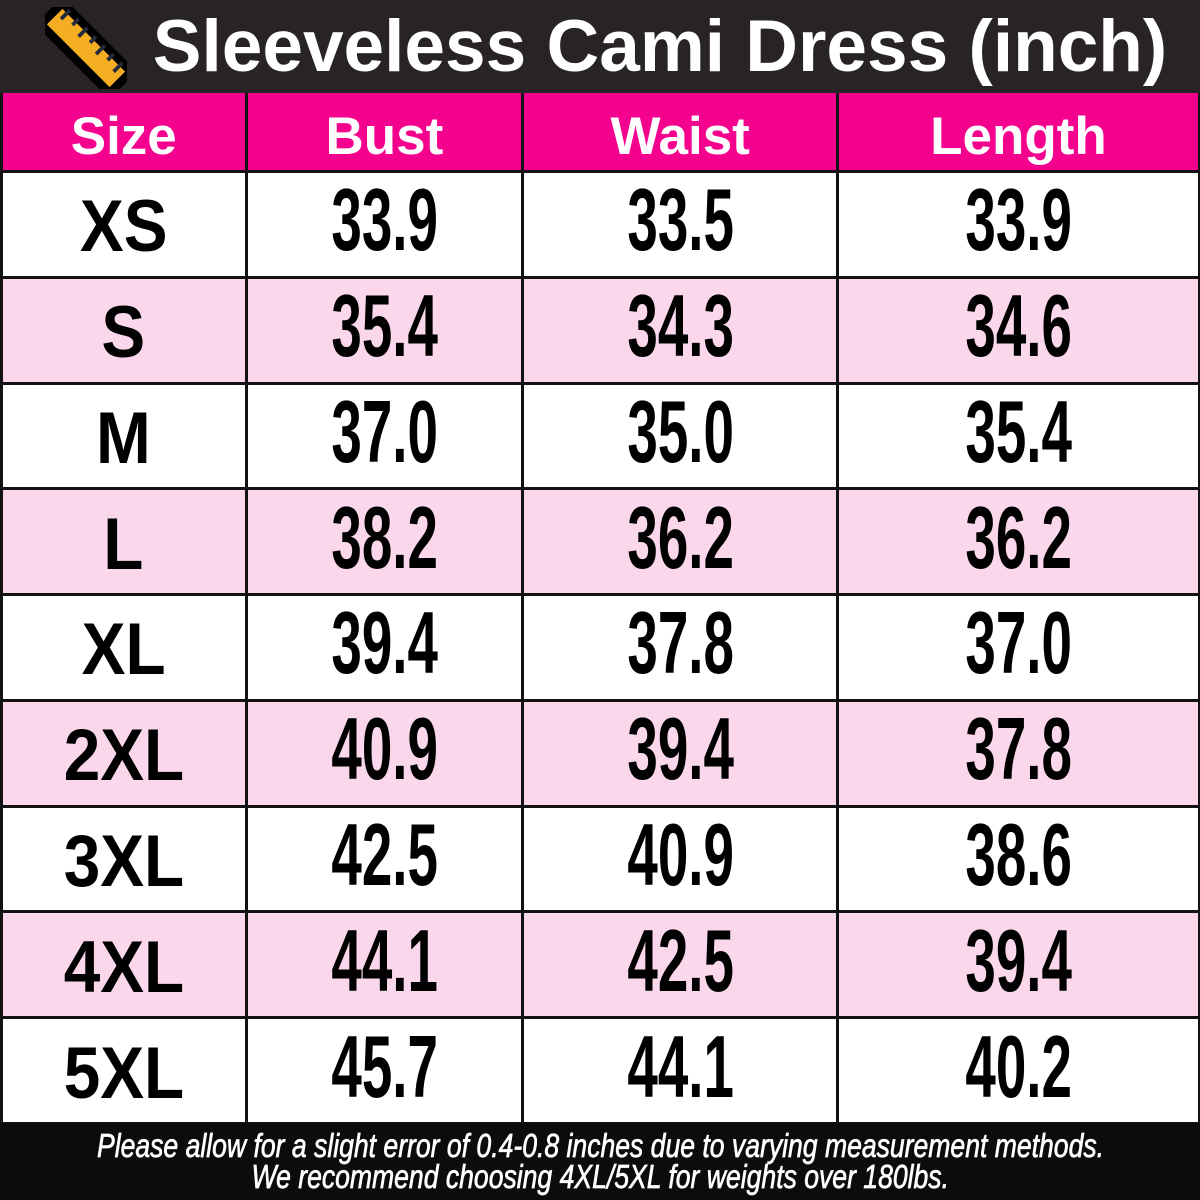 This screenshot has width=1200, height=1200. Describe the element at coordinates (681, 331) in the screenshot. I see `waist-value: 34.3` at that location.